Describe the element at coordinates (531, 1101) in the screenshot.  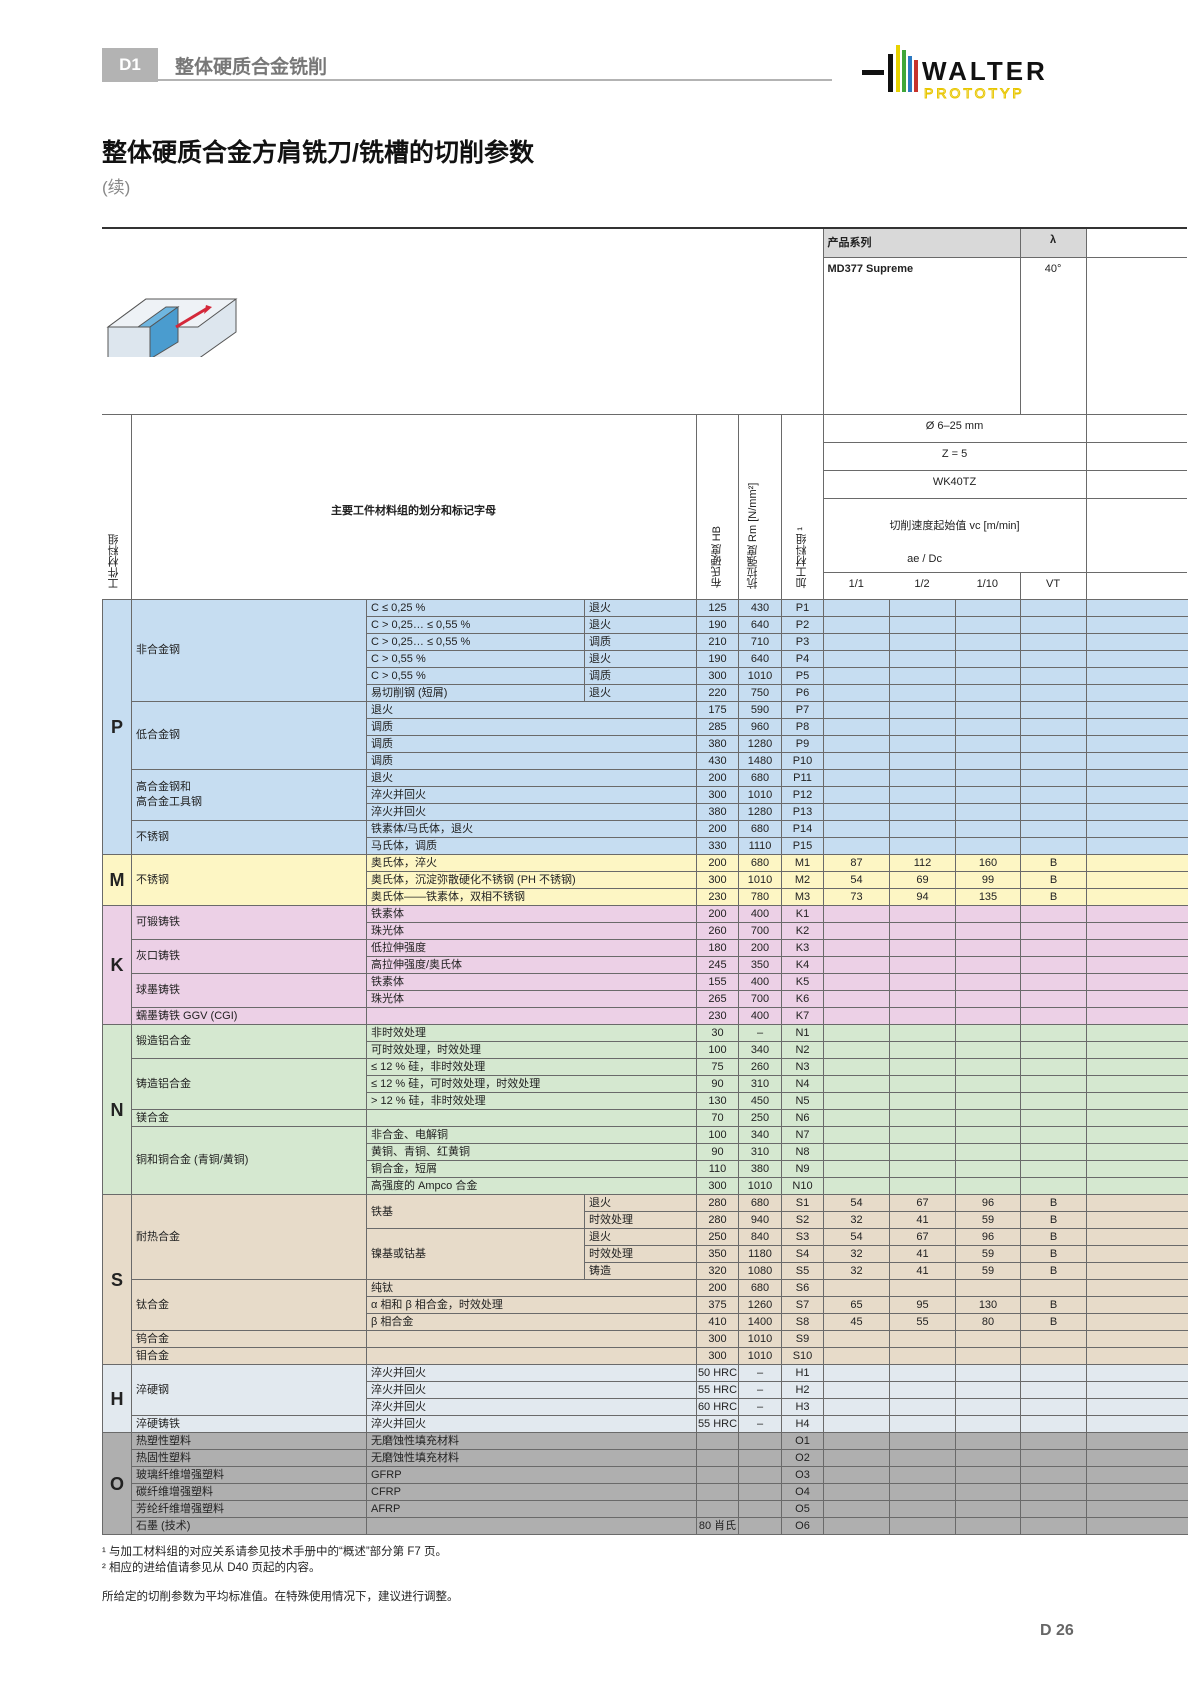
I see `description: > 12 % 硅，非时效处理` at that location.